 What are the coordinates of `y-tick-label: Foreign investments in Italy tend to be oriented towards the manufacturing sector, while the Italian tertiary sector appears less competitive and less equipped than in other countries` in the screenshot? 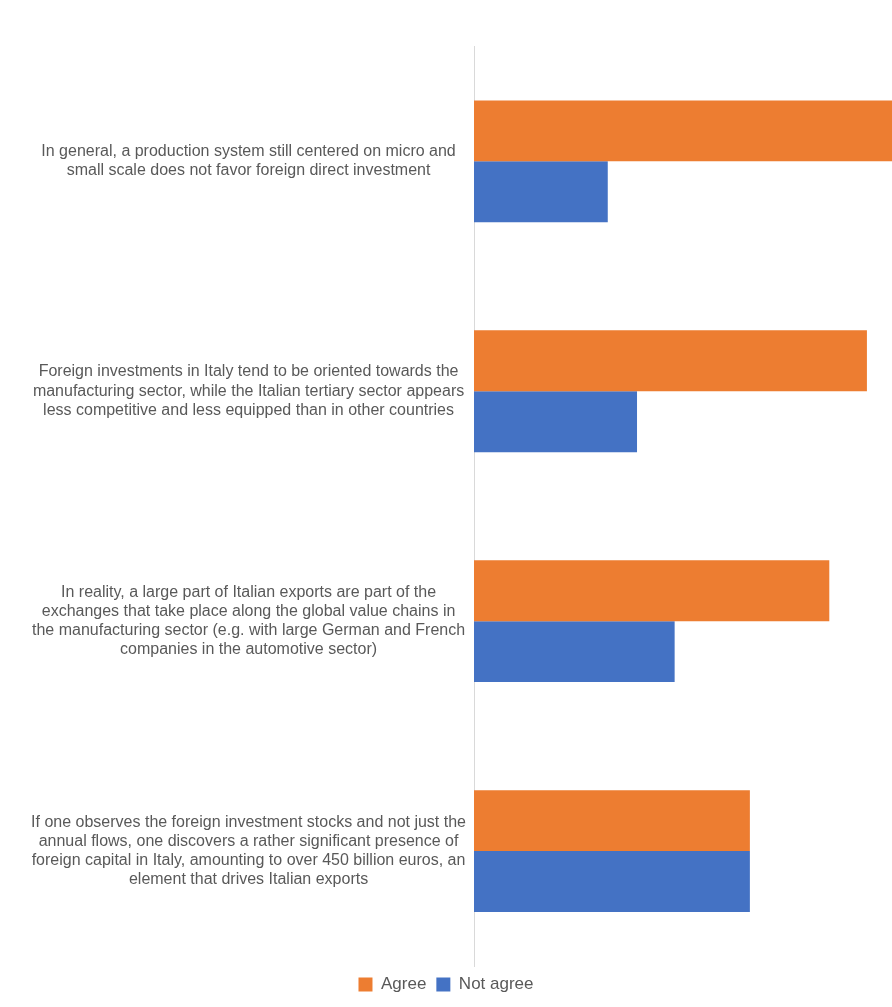 It's located at (248, 390).